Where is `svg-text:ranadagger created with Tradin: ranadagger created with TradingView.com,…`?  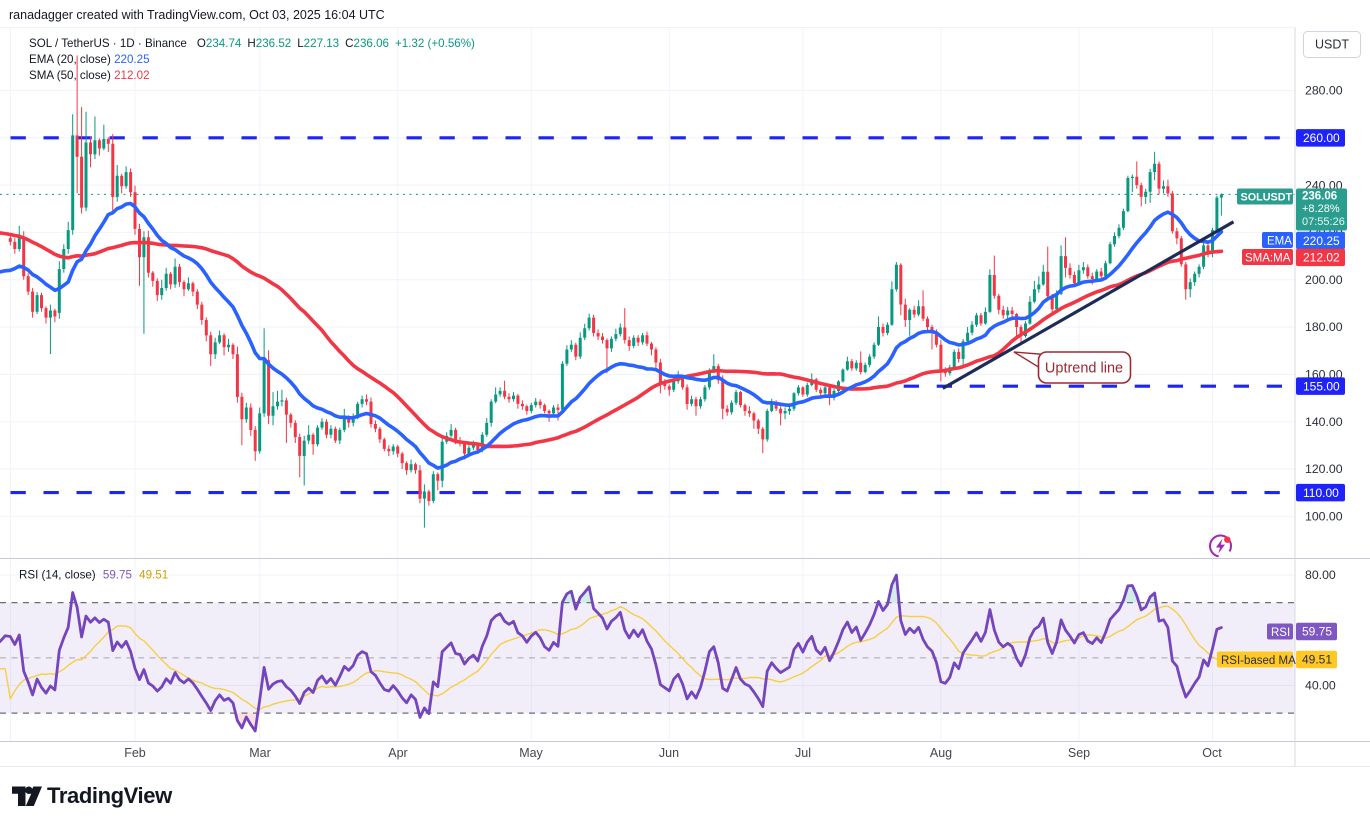
svg-text:ranadagger created with Tradin: ranadagger created with TradingView.com,… is located at coordinates (197, 15).